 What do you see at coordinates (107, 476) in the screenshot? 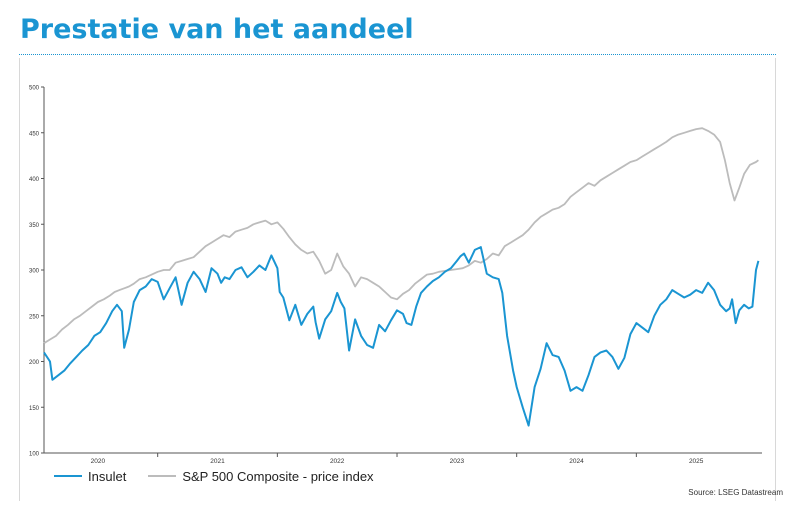
I see `legend-label-insulet: Insulet` at bounding box center [107, 476].